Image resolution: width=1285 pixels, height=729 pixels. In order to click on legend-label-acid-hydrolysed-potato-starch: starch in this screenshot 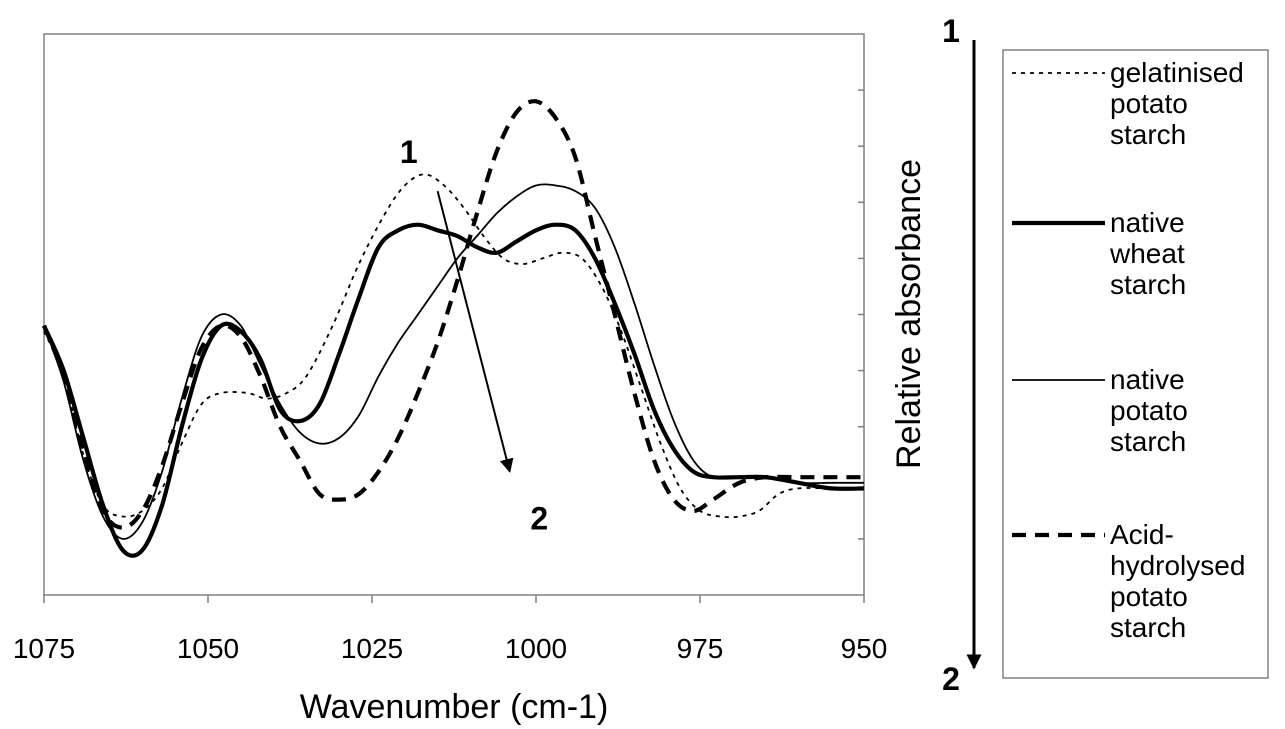, I will do `click(1148, 627)`.